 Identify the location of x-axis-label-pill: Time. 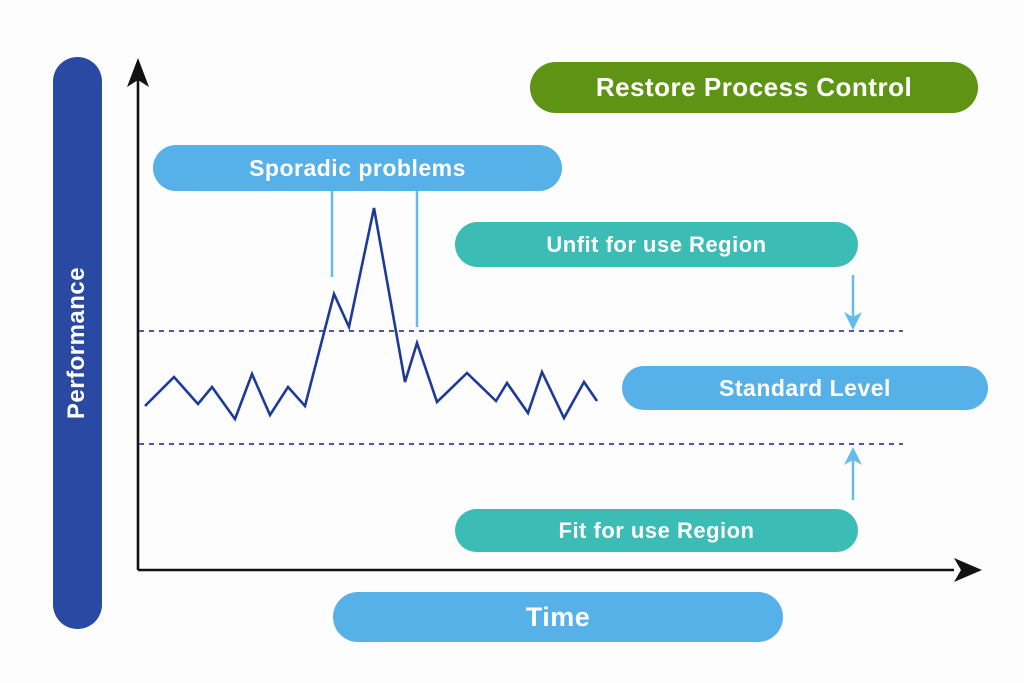
(558, 617).